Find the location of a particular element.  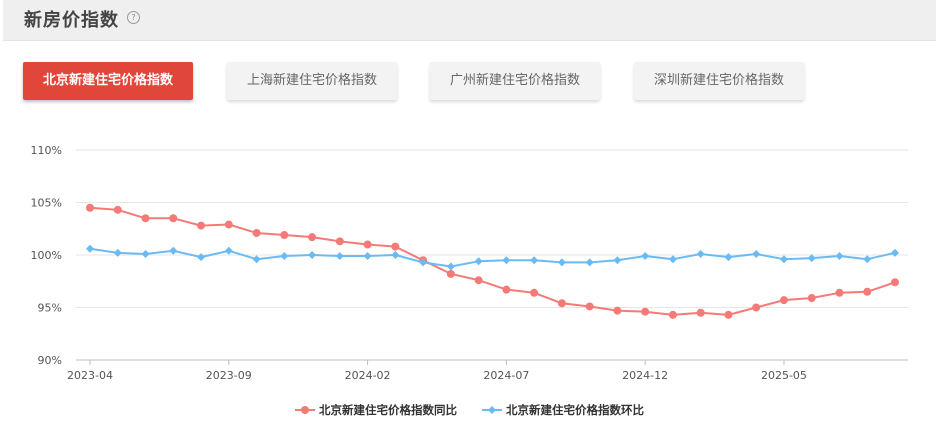

y-tick-label: 90% is located at coordinates (50, 360).